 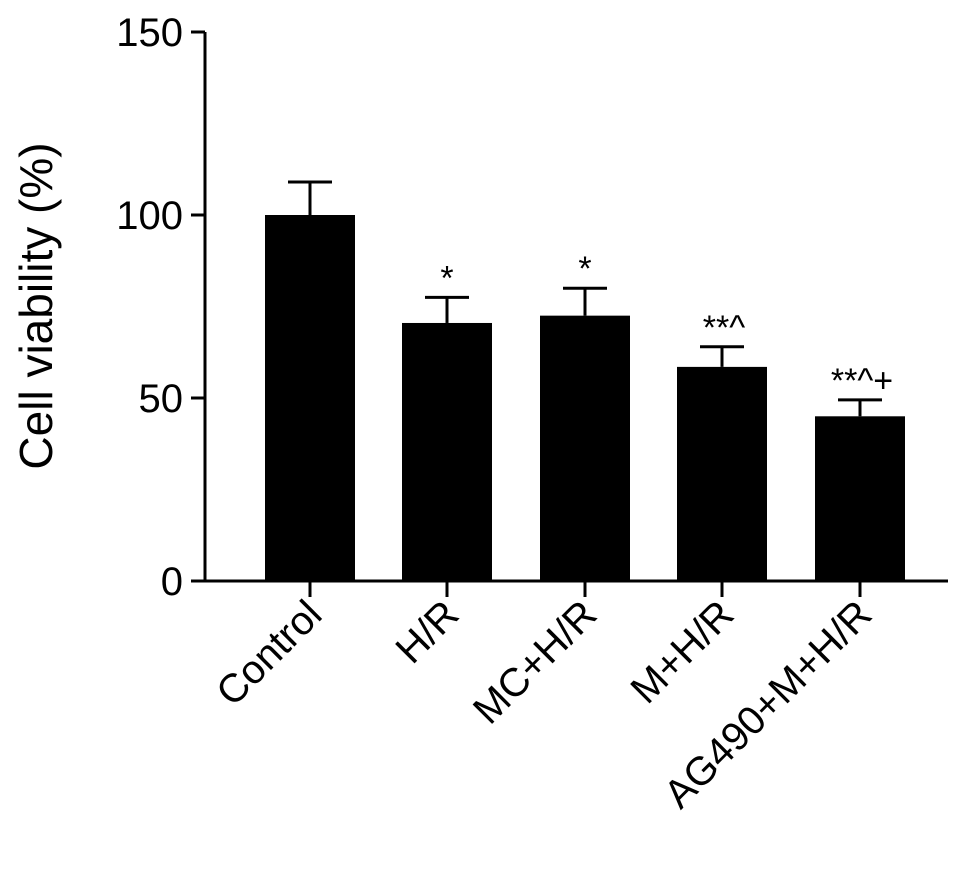 I want to click on x-tick-label: MC+H/R, so click(x=535, y=662).